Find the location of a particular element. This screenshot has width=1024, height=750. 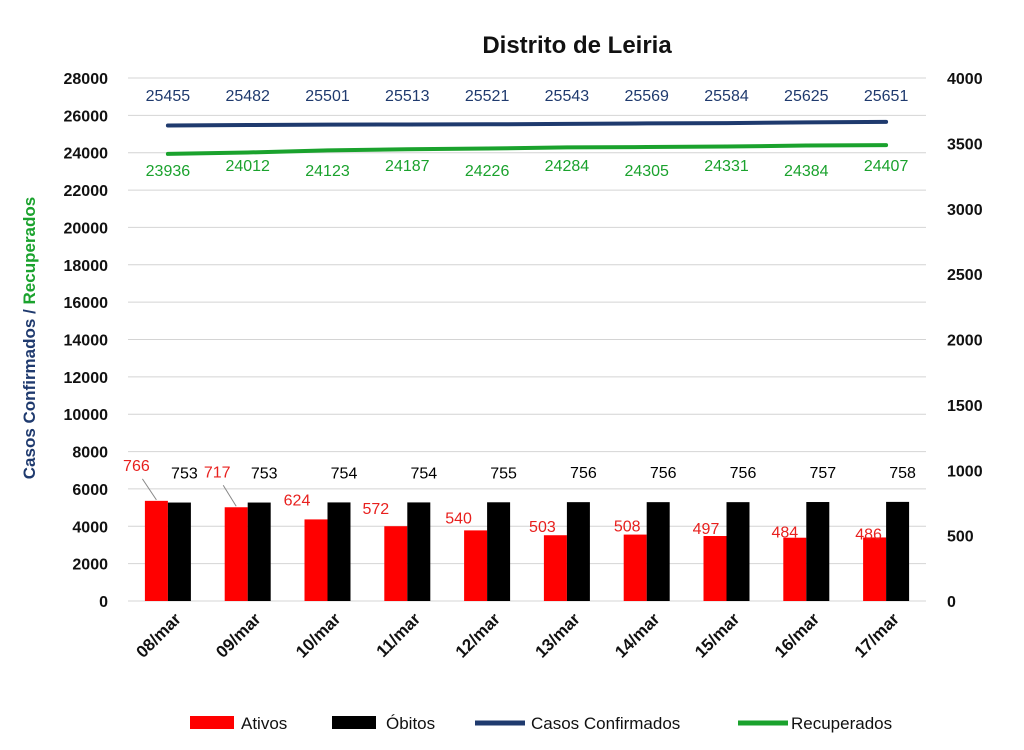

left-tick-label: 8000 is located at coordinates (90, 453).